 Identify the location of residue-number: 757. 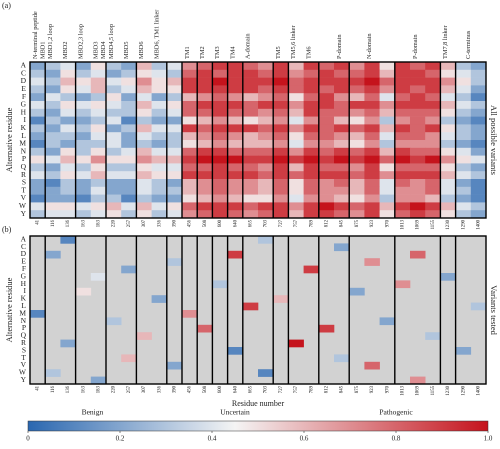
(296, 223).